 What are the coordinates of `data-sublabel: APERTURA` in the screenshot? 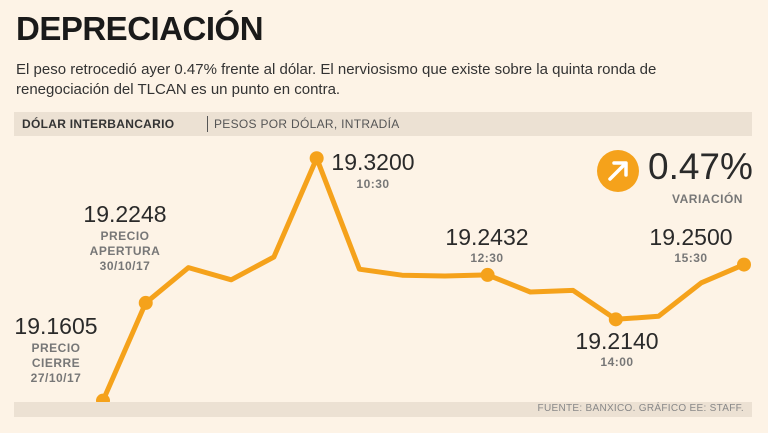 It's located at (125, 251).